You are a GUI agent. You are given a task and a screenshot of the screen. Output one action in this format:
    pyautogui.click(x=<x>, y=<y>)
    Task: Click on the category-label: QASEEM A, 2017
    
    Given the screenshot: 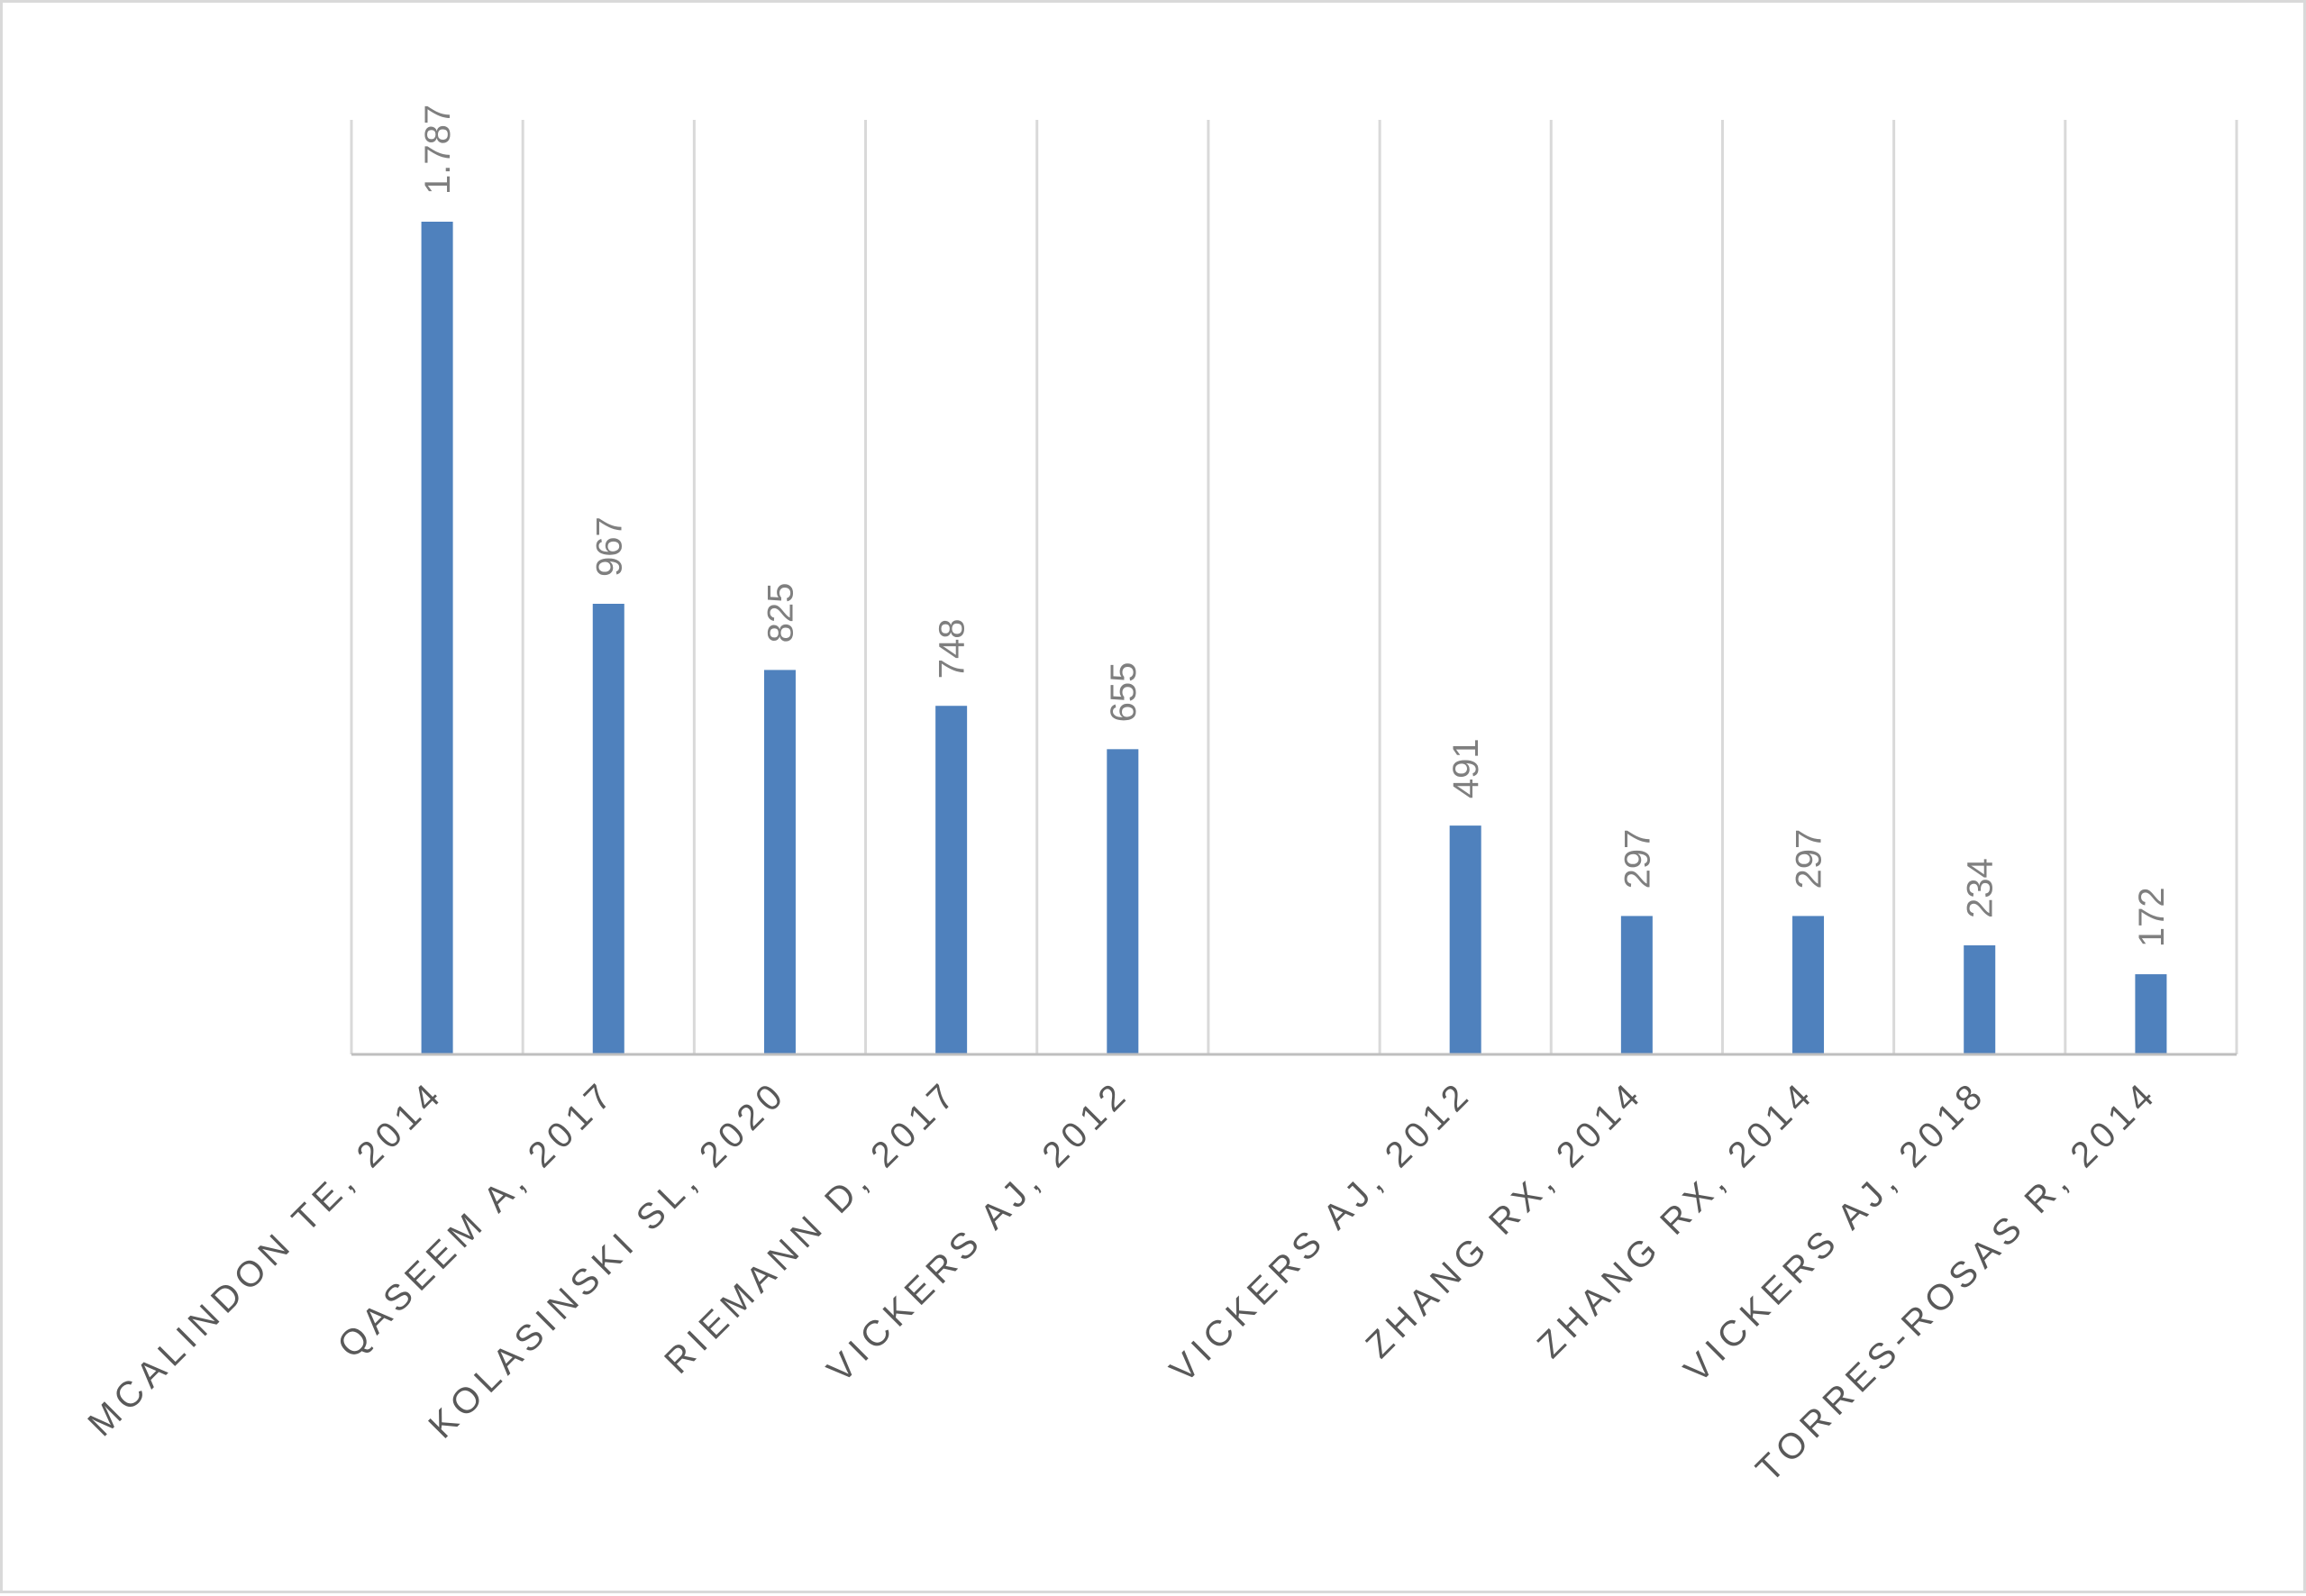 What is the action you would take?
    pyautogui.click(x=476, y=1218)
    